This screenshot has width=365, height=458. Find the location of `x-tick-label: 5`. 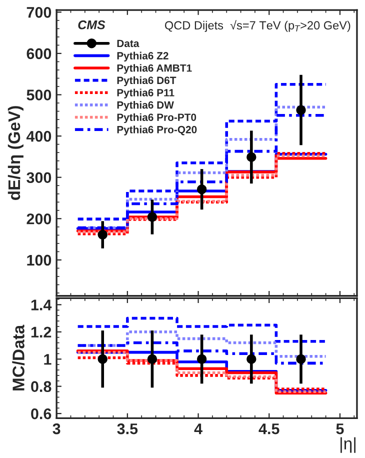

x-tick-label: 5 is located at coordinates (340, 429).